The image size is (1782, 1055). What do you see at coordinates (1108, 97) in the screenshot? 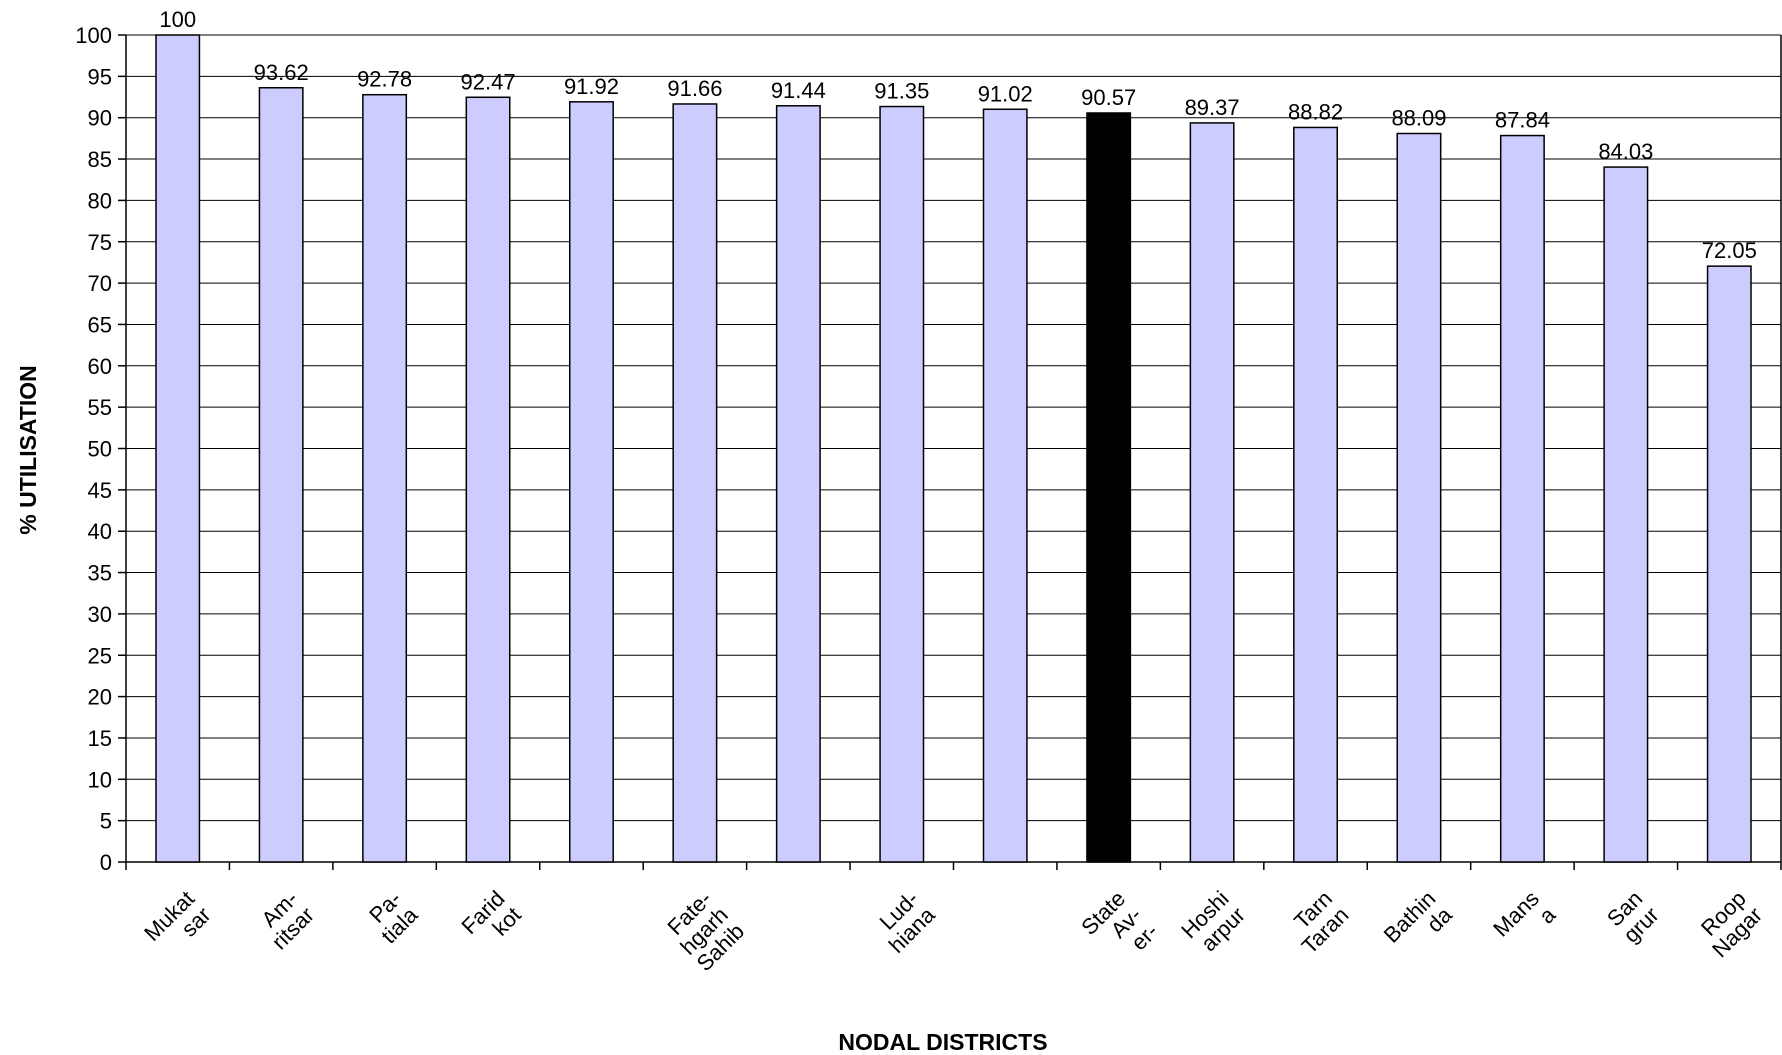
I see `data-label: 90.57` at bounding box center [1108, 97].